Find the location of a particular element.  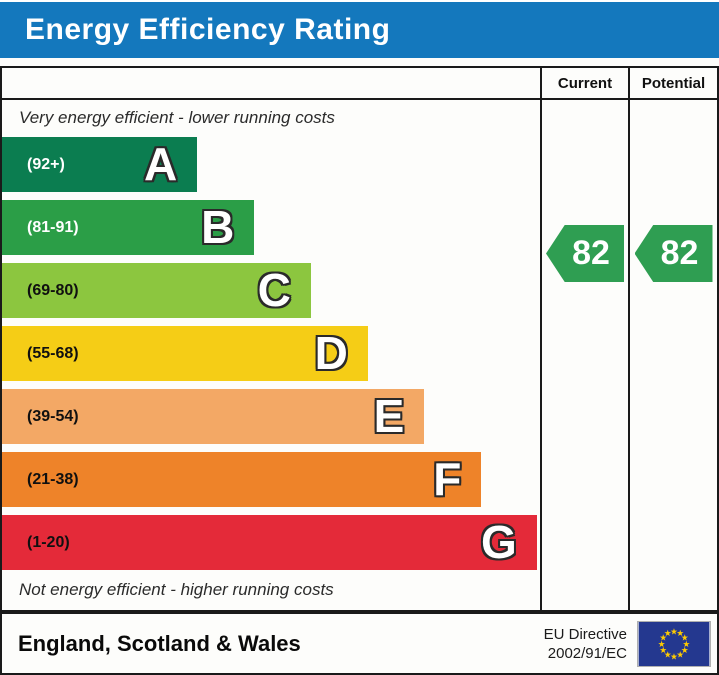

potential-rating-value: 82 is located at coordinates (679, 253).